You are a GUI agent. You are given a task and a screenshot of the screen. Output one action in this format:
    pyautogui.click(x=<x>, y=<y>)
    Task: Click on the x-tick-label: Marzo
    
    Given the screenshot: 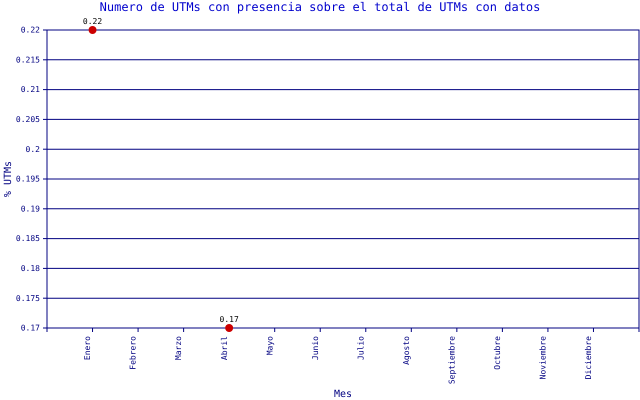 What is the action you would take?
    pyautogui.click(x=179, y=348)
    